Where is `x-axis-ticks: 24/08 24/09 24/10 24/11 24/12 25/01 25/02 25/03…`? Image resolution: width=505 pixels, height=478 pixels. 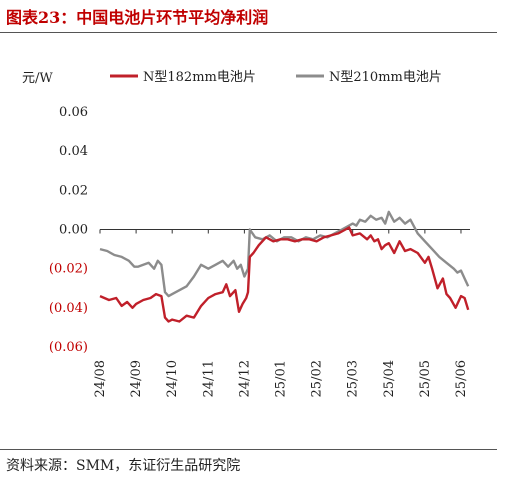 x-axis-ticks: 24/08 24/09 24/10 24/11 24/12 25/01 25/02 25/03… is located at coordinates (281, 378).